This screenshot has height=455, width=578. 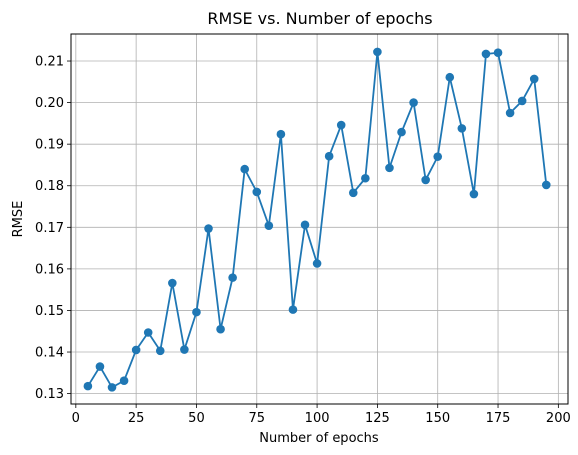 I want to click on y-tick-label: 0.15, so click(x=49, y=311).